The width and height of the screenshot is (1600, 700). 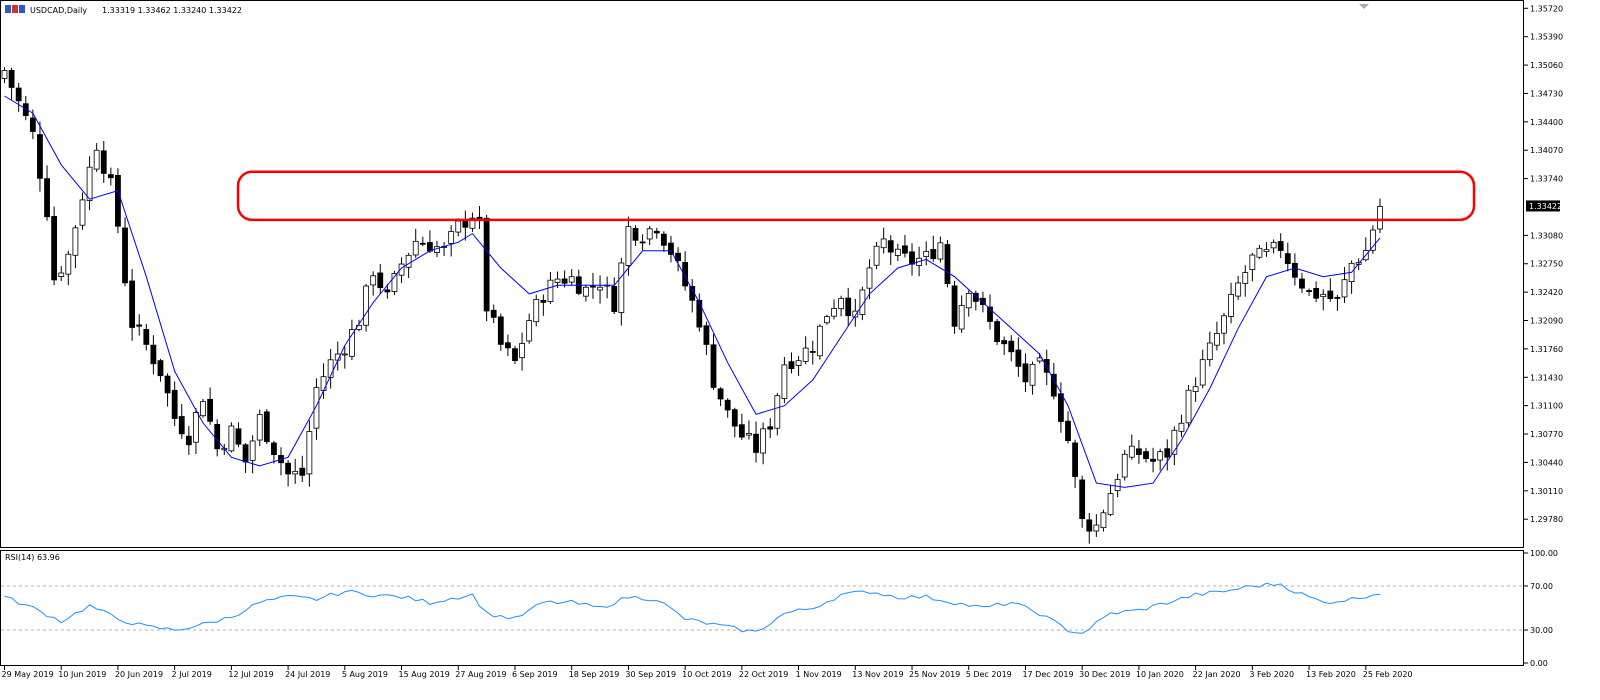 I want to click on time-tick-label: 18 Sep 2019, so click(x=594, y=674).